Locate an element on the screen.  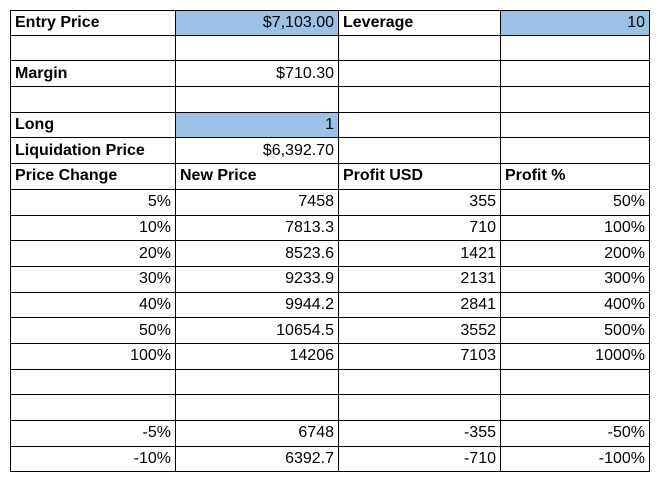
table-row: 10% 7813.3 710 100% is located at coordinates (330, 228).